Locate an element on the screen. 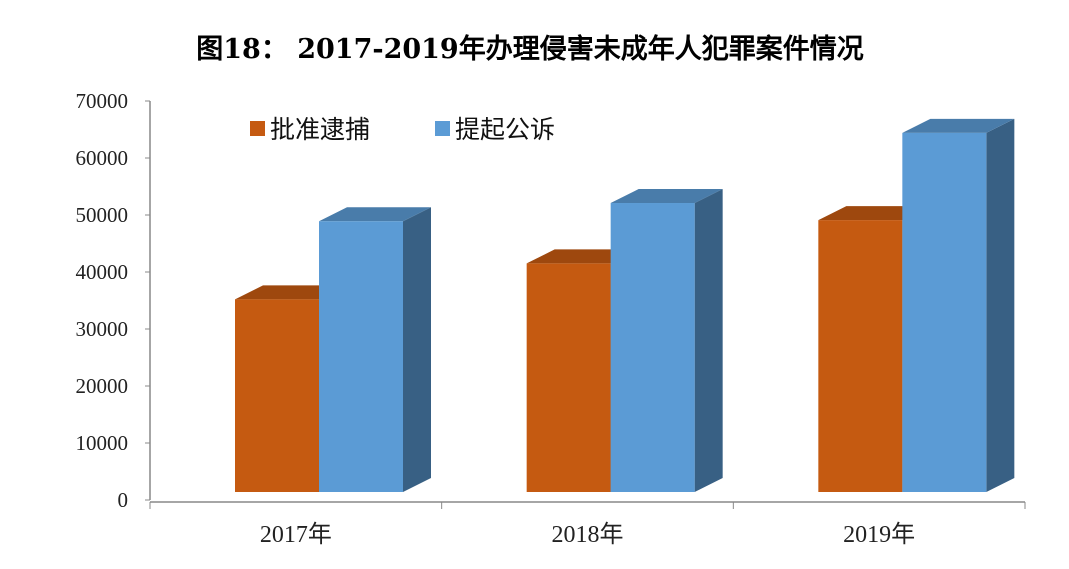 The image size is (1069, 569). legend-label: 提起公诉 is located at coordinates (505, 129).